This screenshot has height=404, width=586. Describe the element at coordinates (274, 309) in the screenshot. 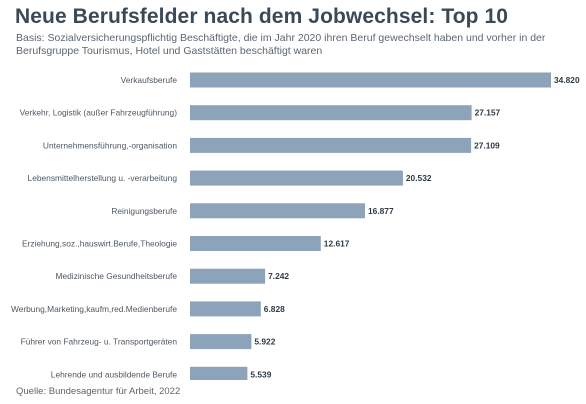

I see `value-label: 6.828` at that location.